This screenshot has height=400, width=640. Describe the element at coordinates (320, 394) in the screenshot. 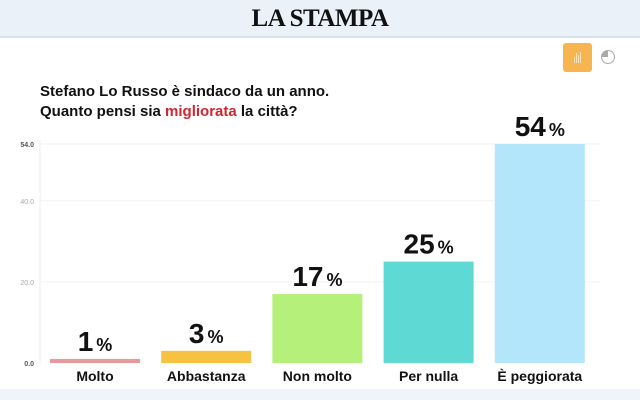

I see `footer-strip` at that location.